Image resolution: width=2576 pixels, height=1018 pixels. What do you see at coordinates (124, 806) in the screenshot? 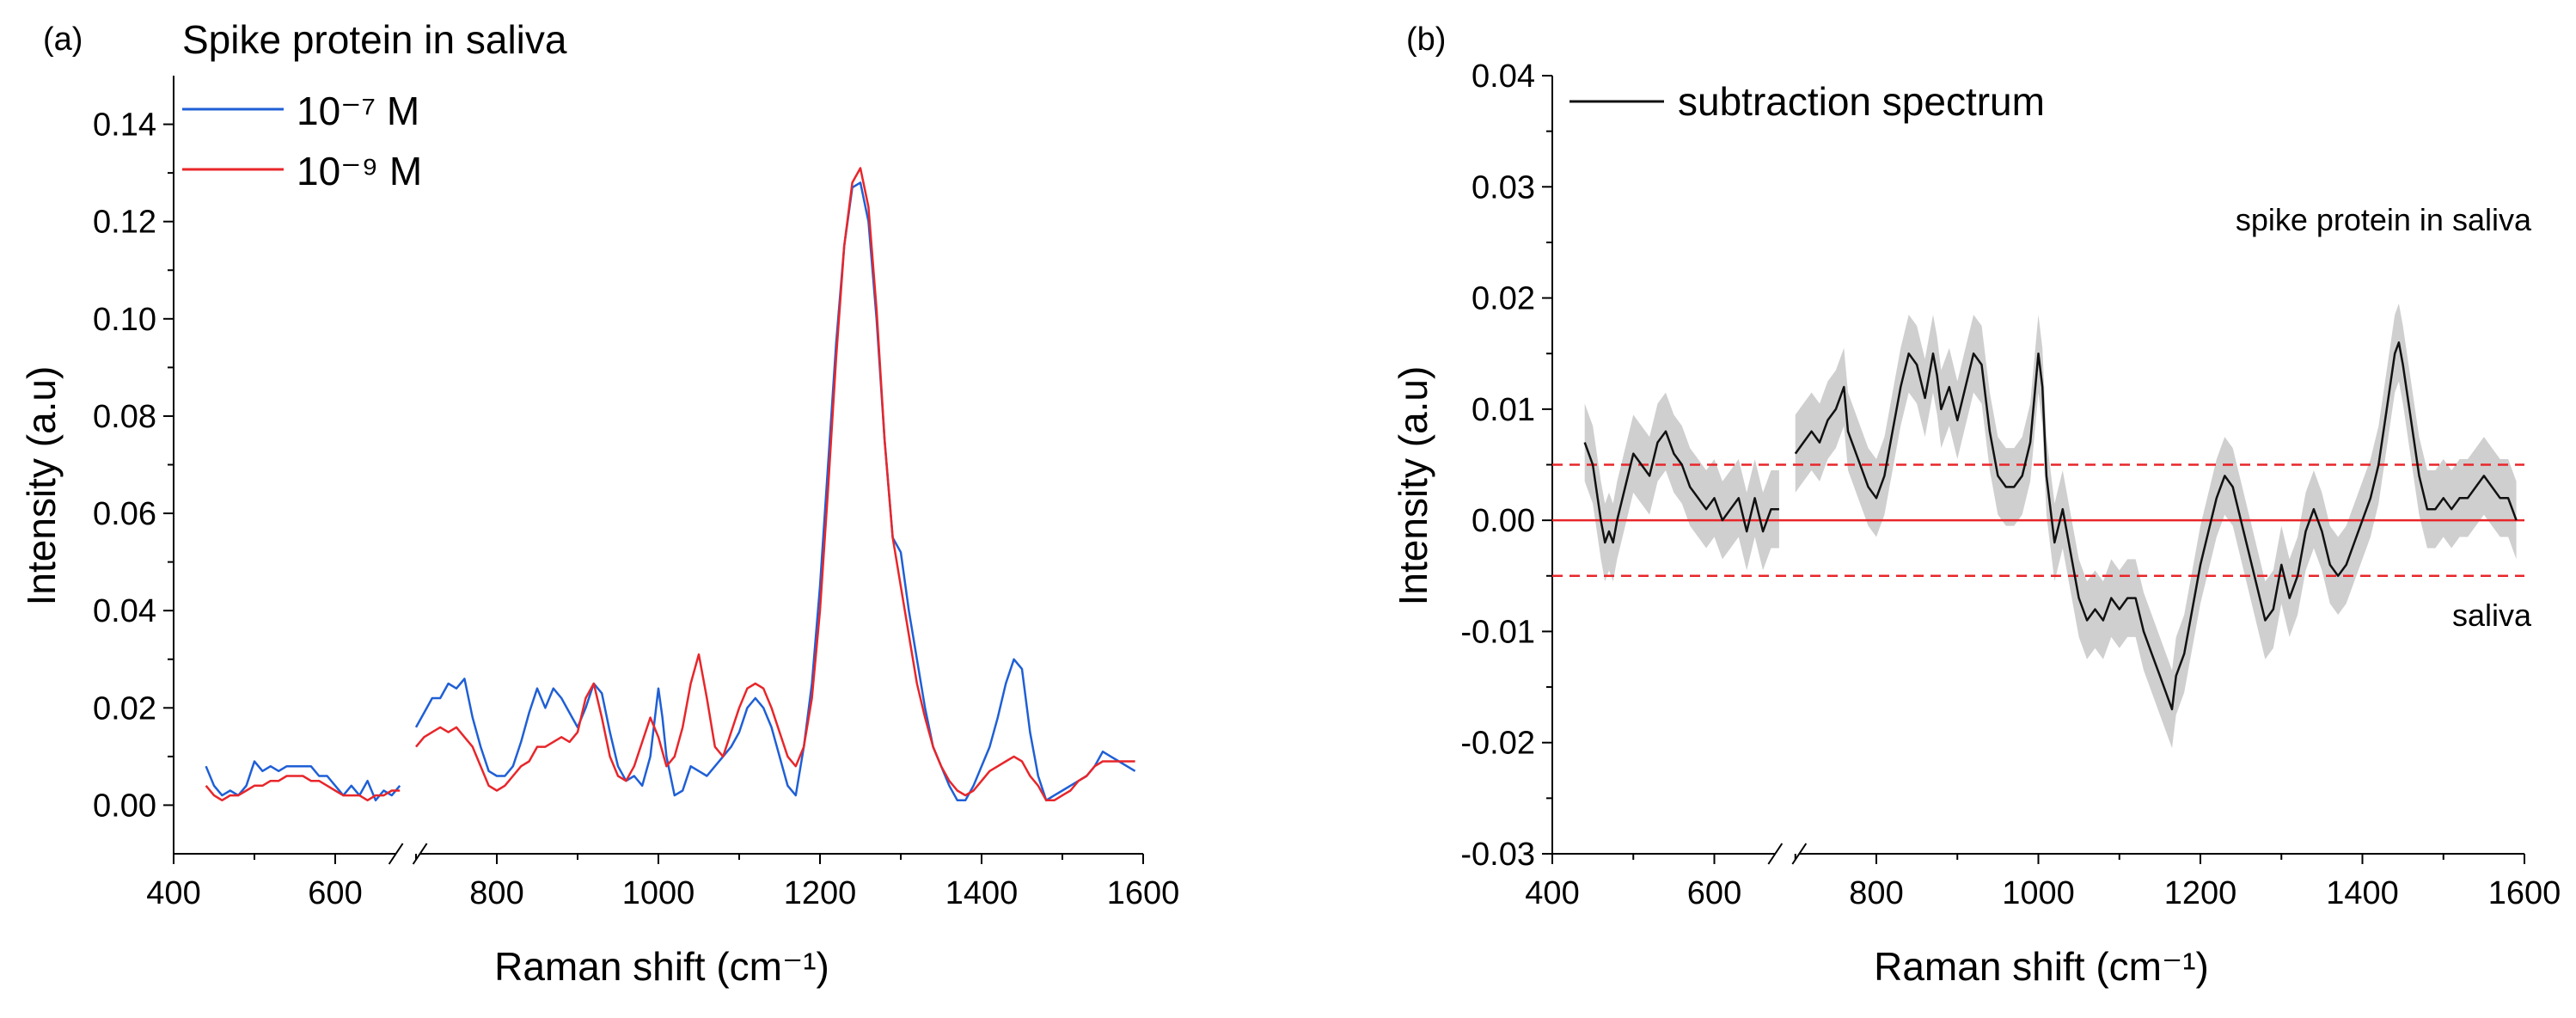
I see `panel-a-ytick-label: 0.00` at bounding box center [124, 806].